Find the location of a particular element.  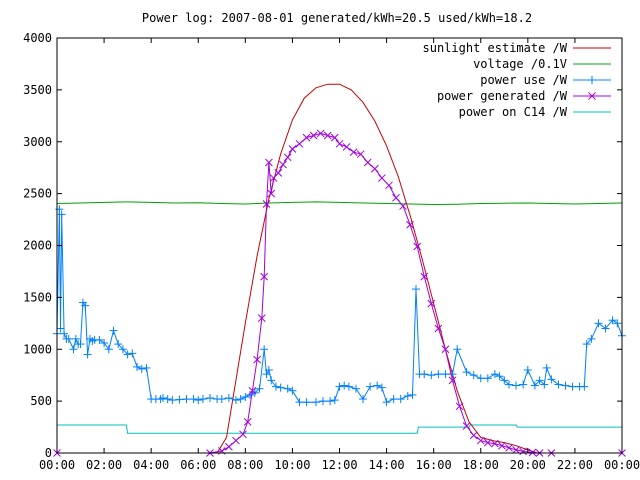

legend-label: power on C14 /W is located at coordinates (513, 112).